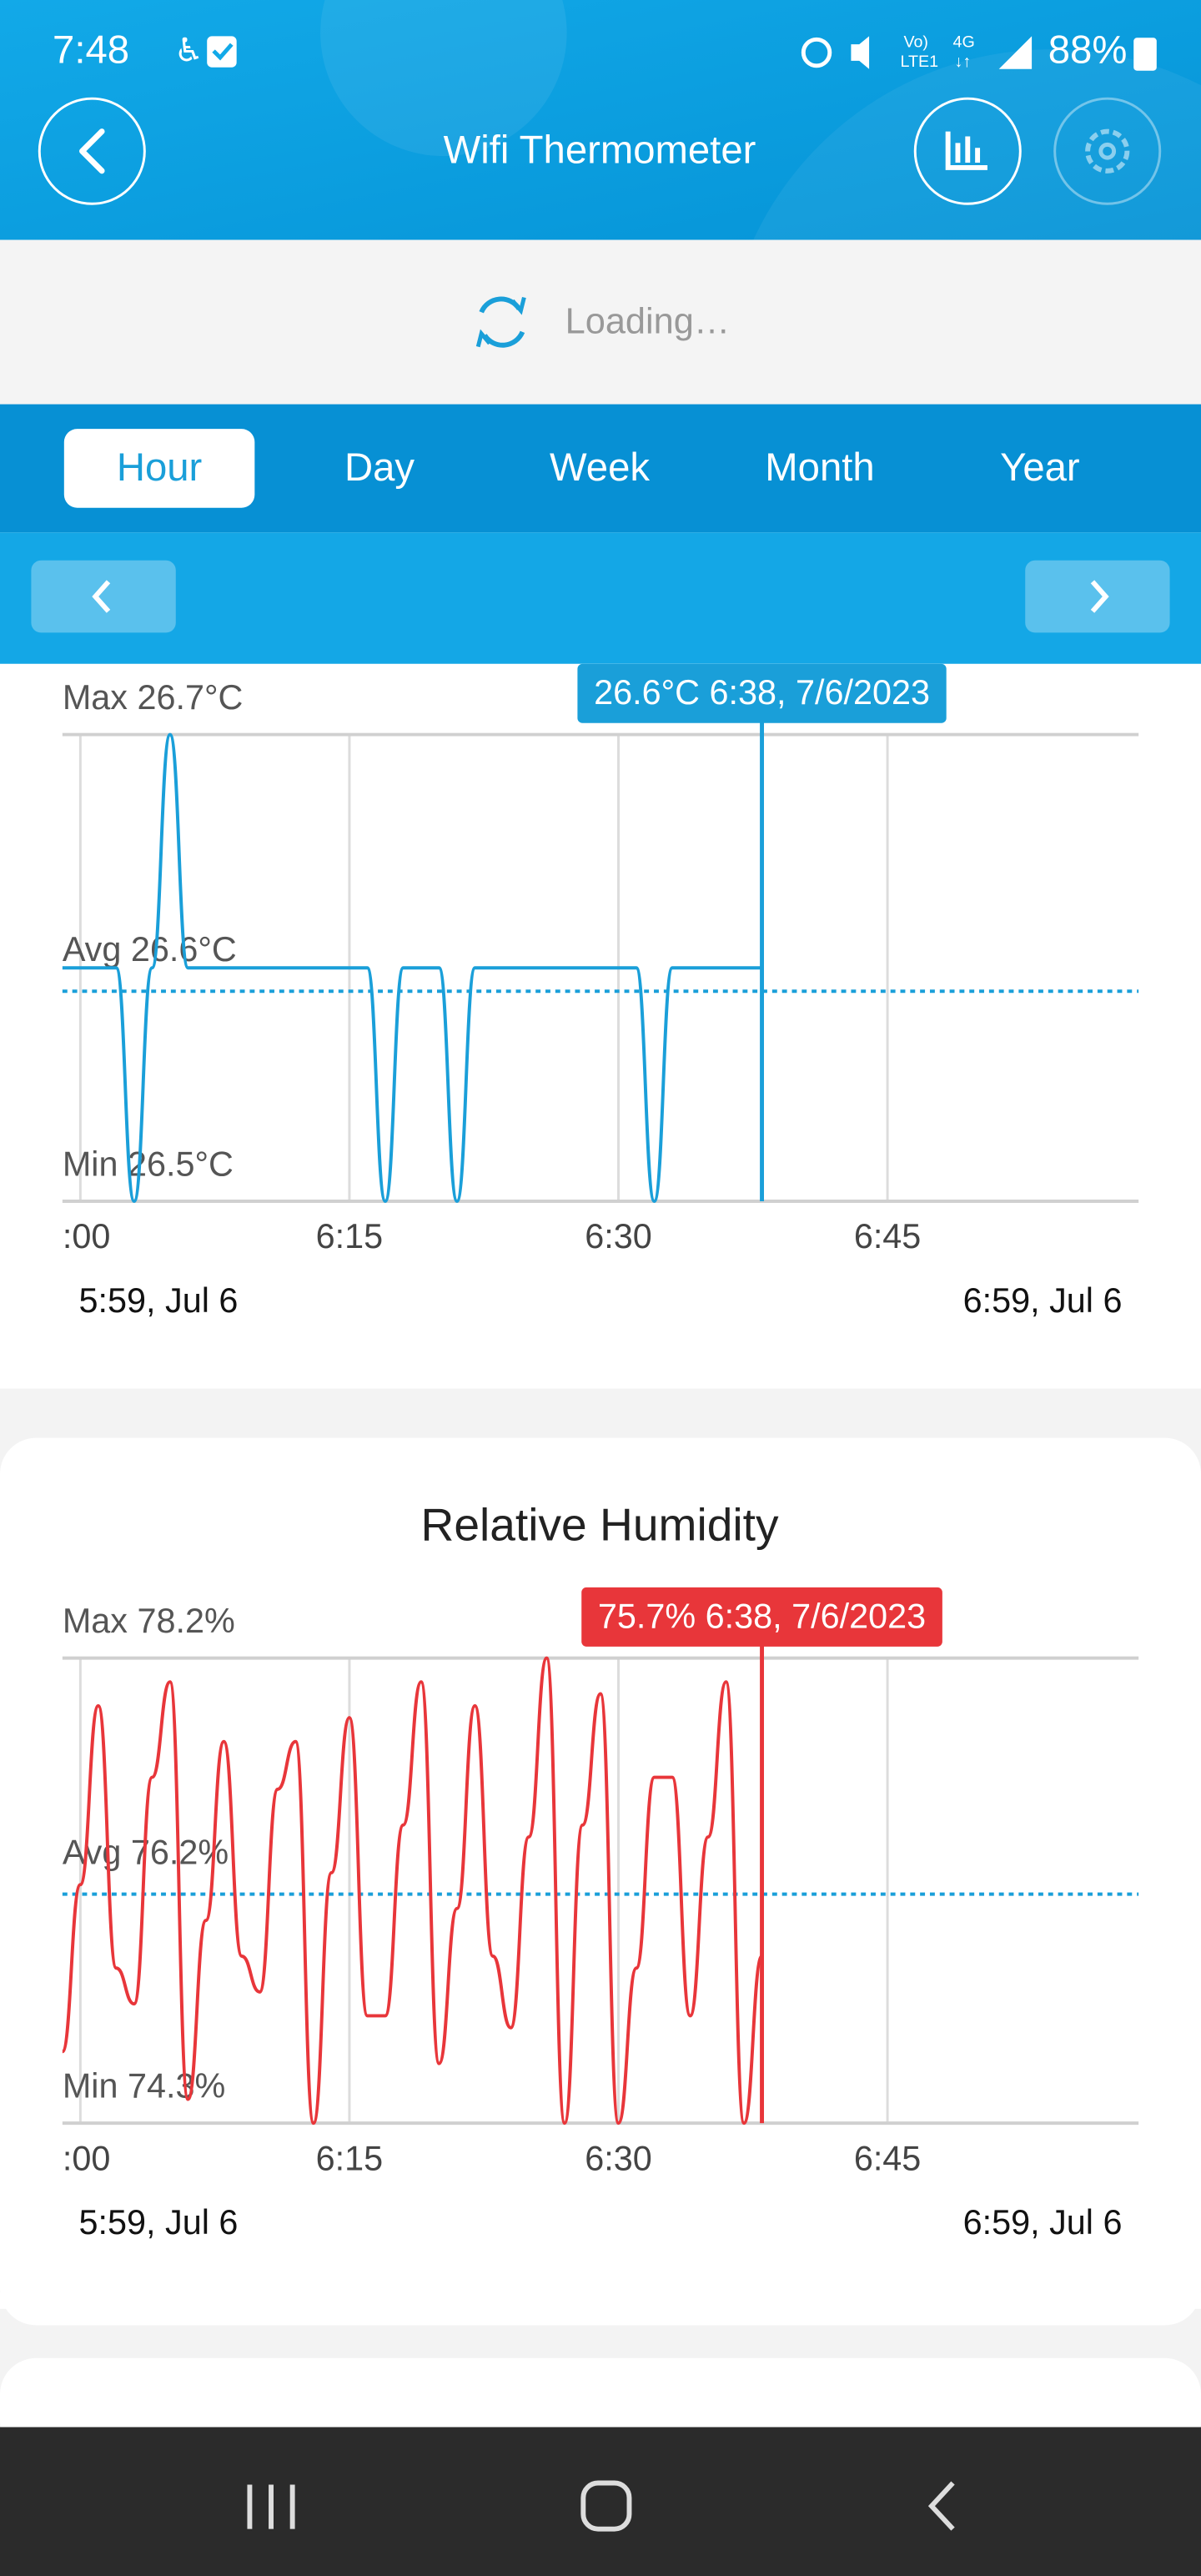 This screenshot has height=2576, width=1201. I want to click on chart-title: Relative Humidity, so click(600, 1525).